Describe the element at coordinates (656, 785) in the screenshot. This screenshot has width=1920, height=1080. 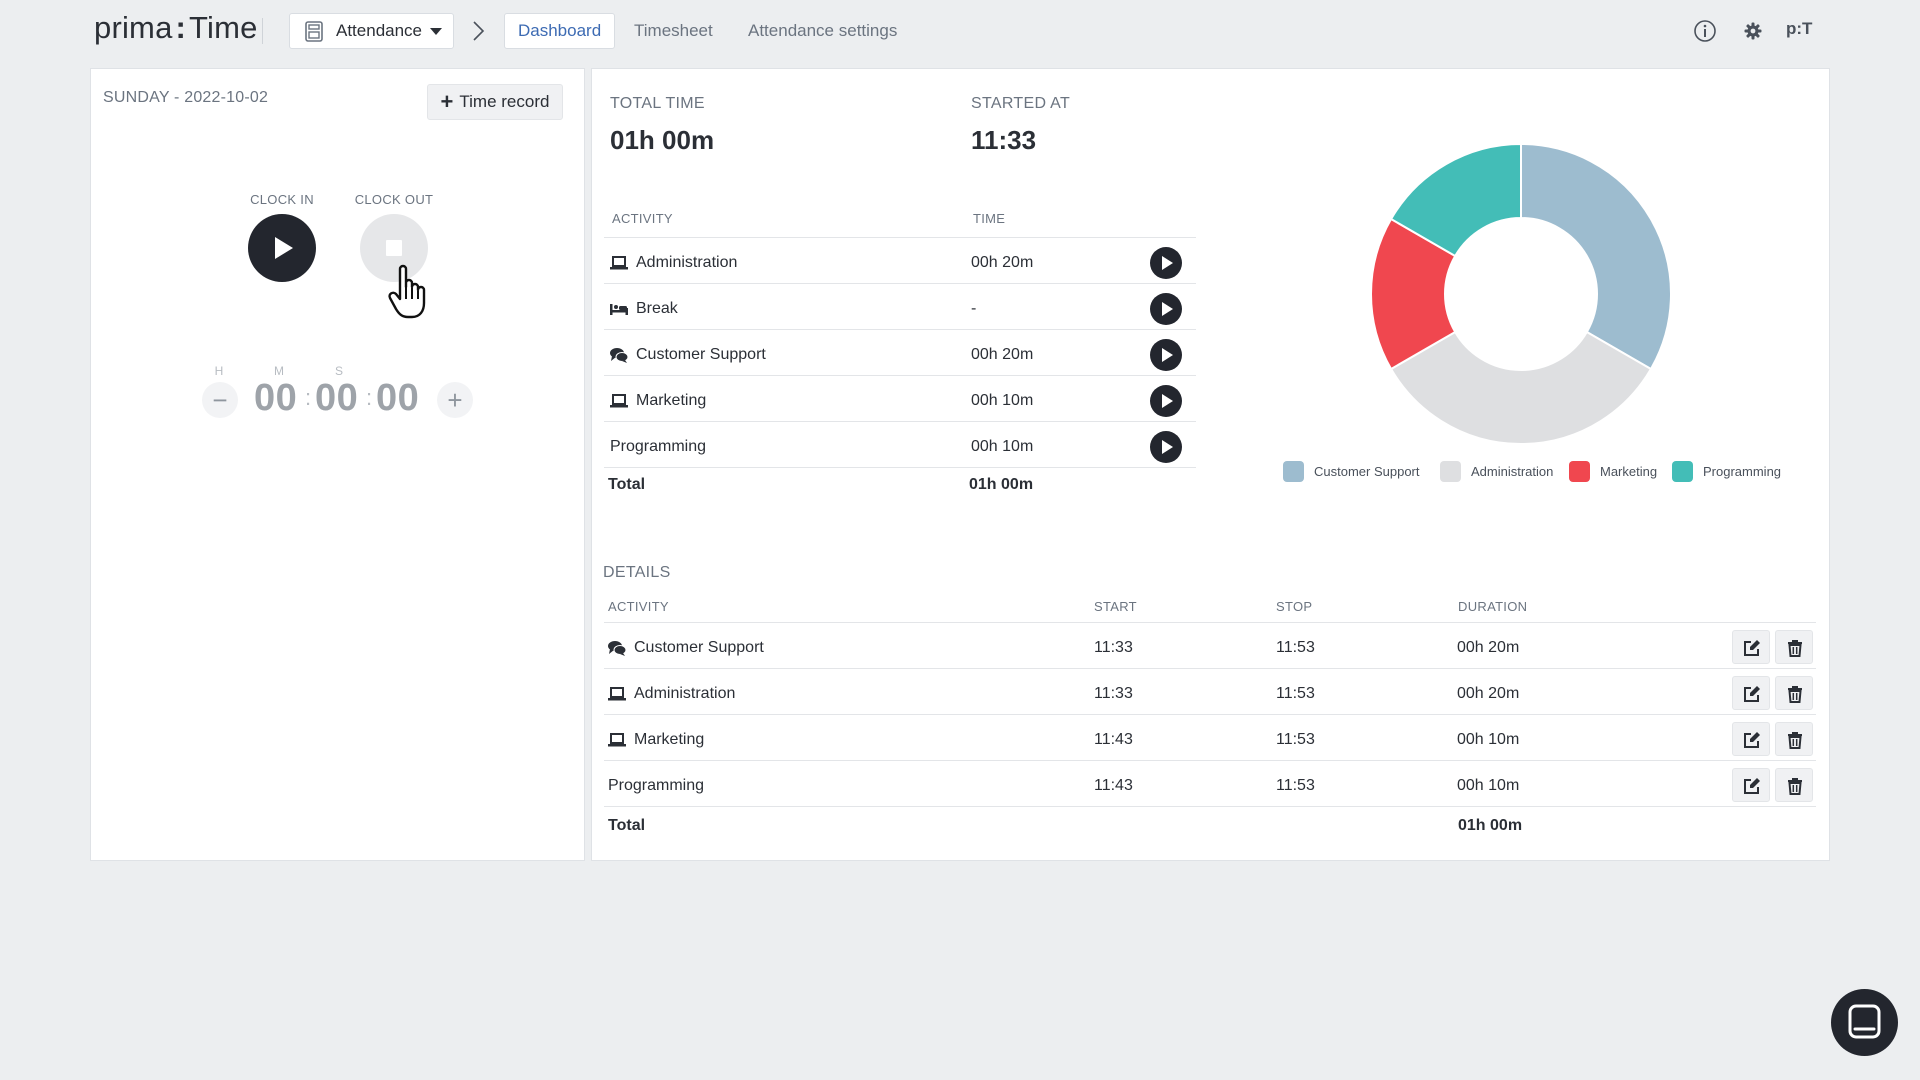
I see `detail-activity-name: Programming` at that location.